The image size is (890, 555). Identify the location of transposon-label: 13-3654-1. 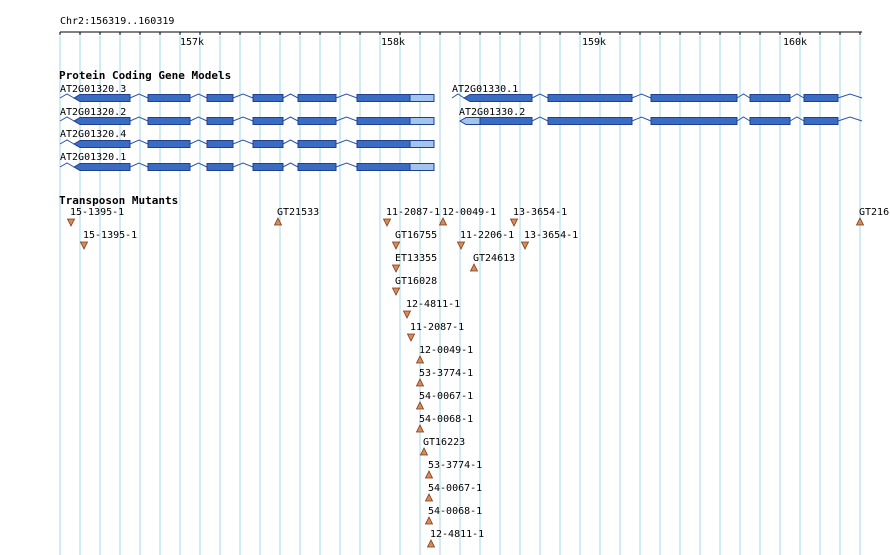
(551, 235).